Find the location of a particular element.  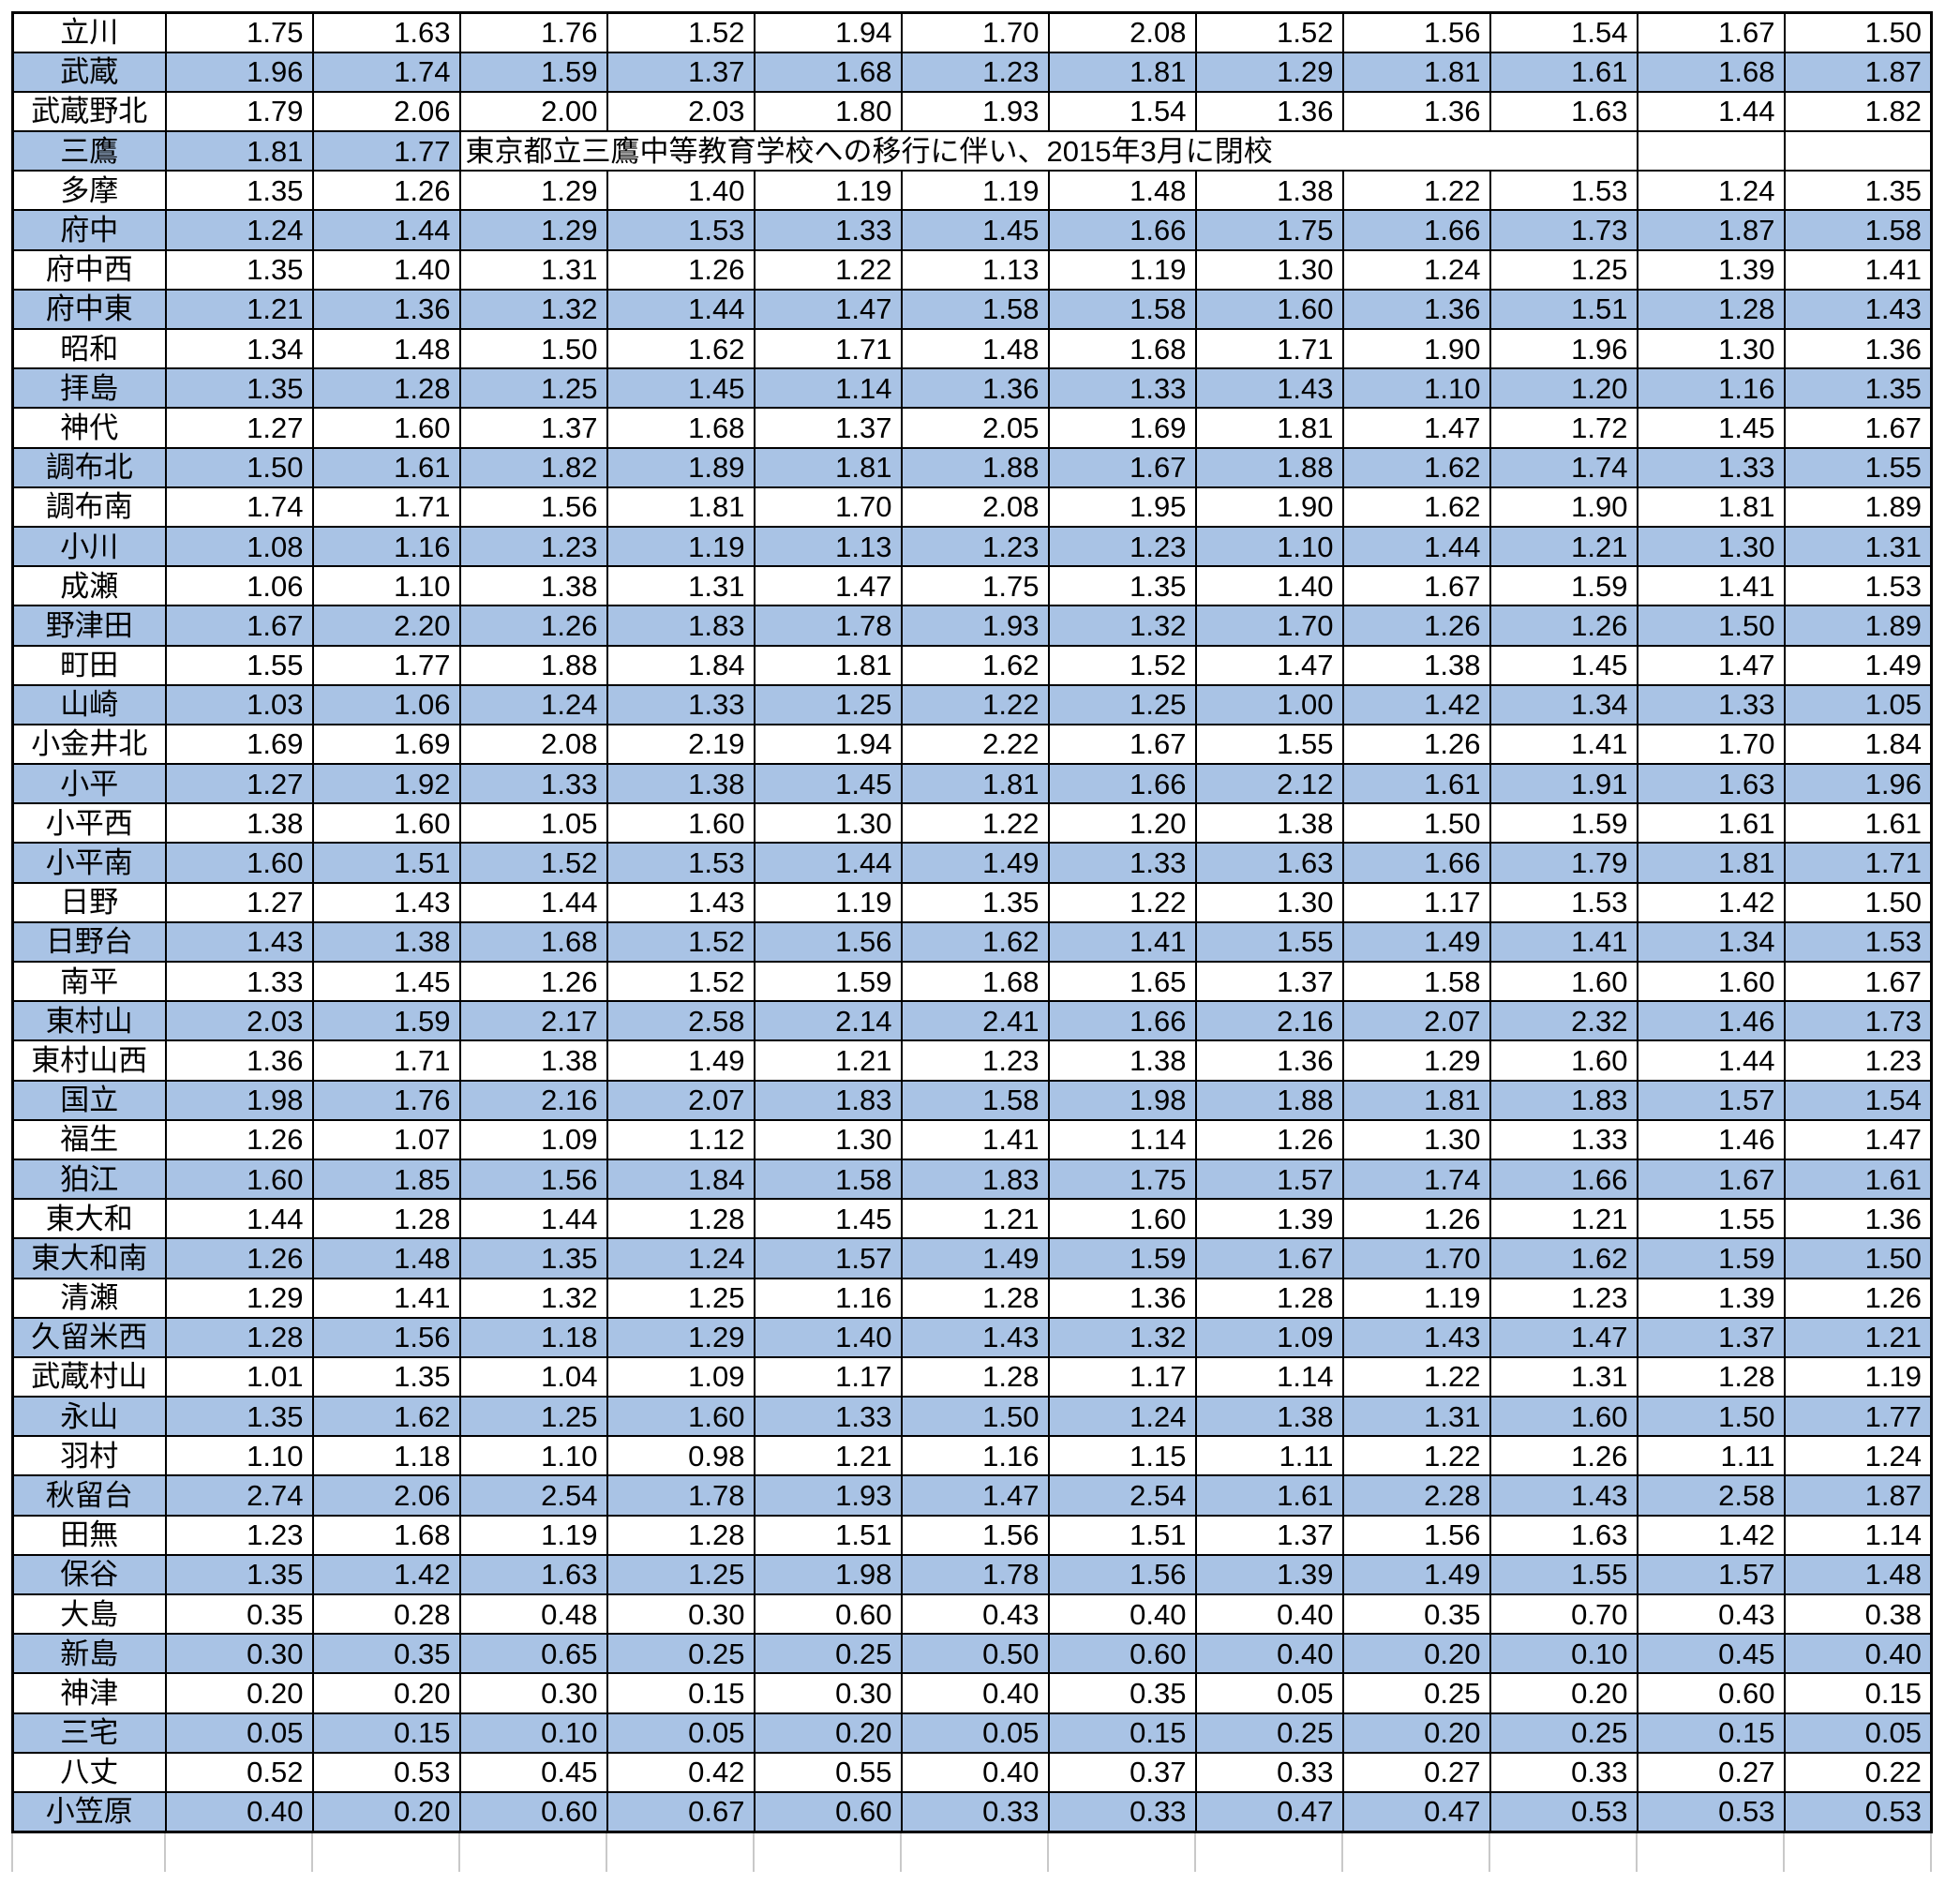

value-cell: 1.35 is located at coordinates (1858, 388).